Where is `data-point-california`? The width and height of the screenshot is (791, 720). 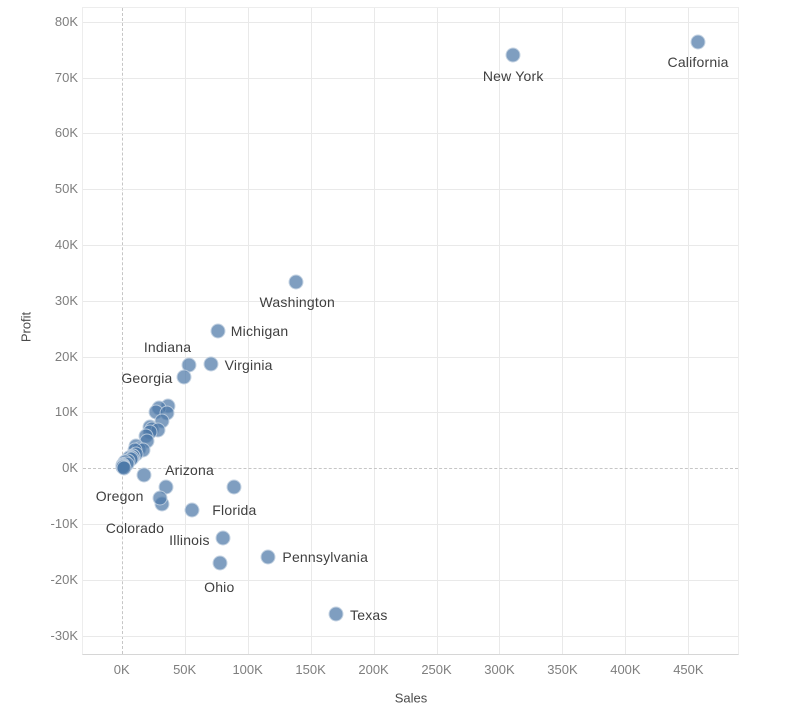 data-point-california is located at coordinates (698, 42).